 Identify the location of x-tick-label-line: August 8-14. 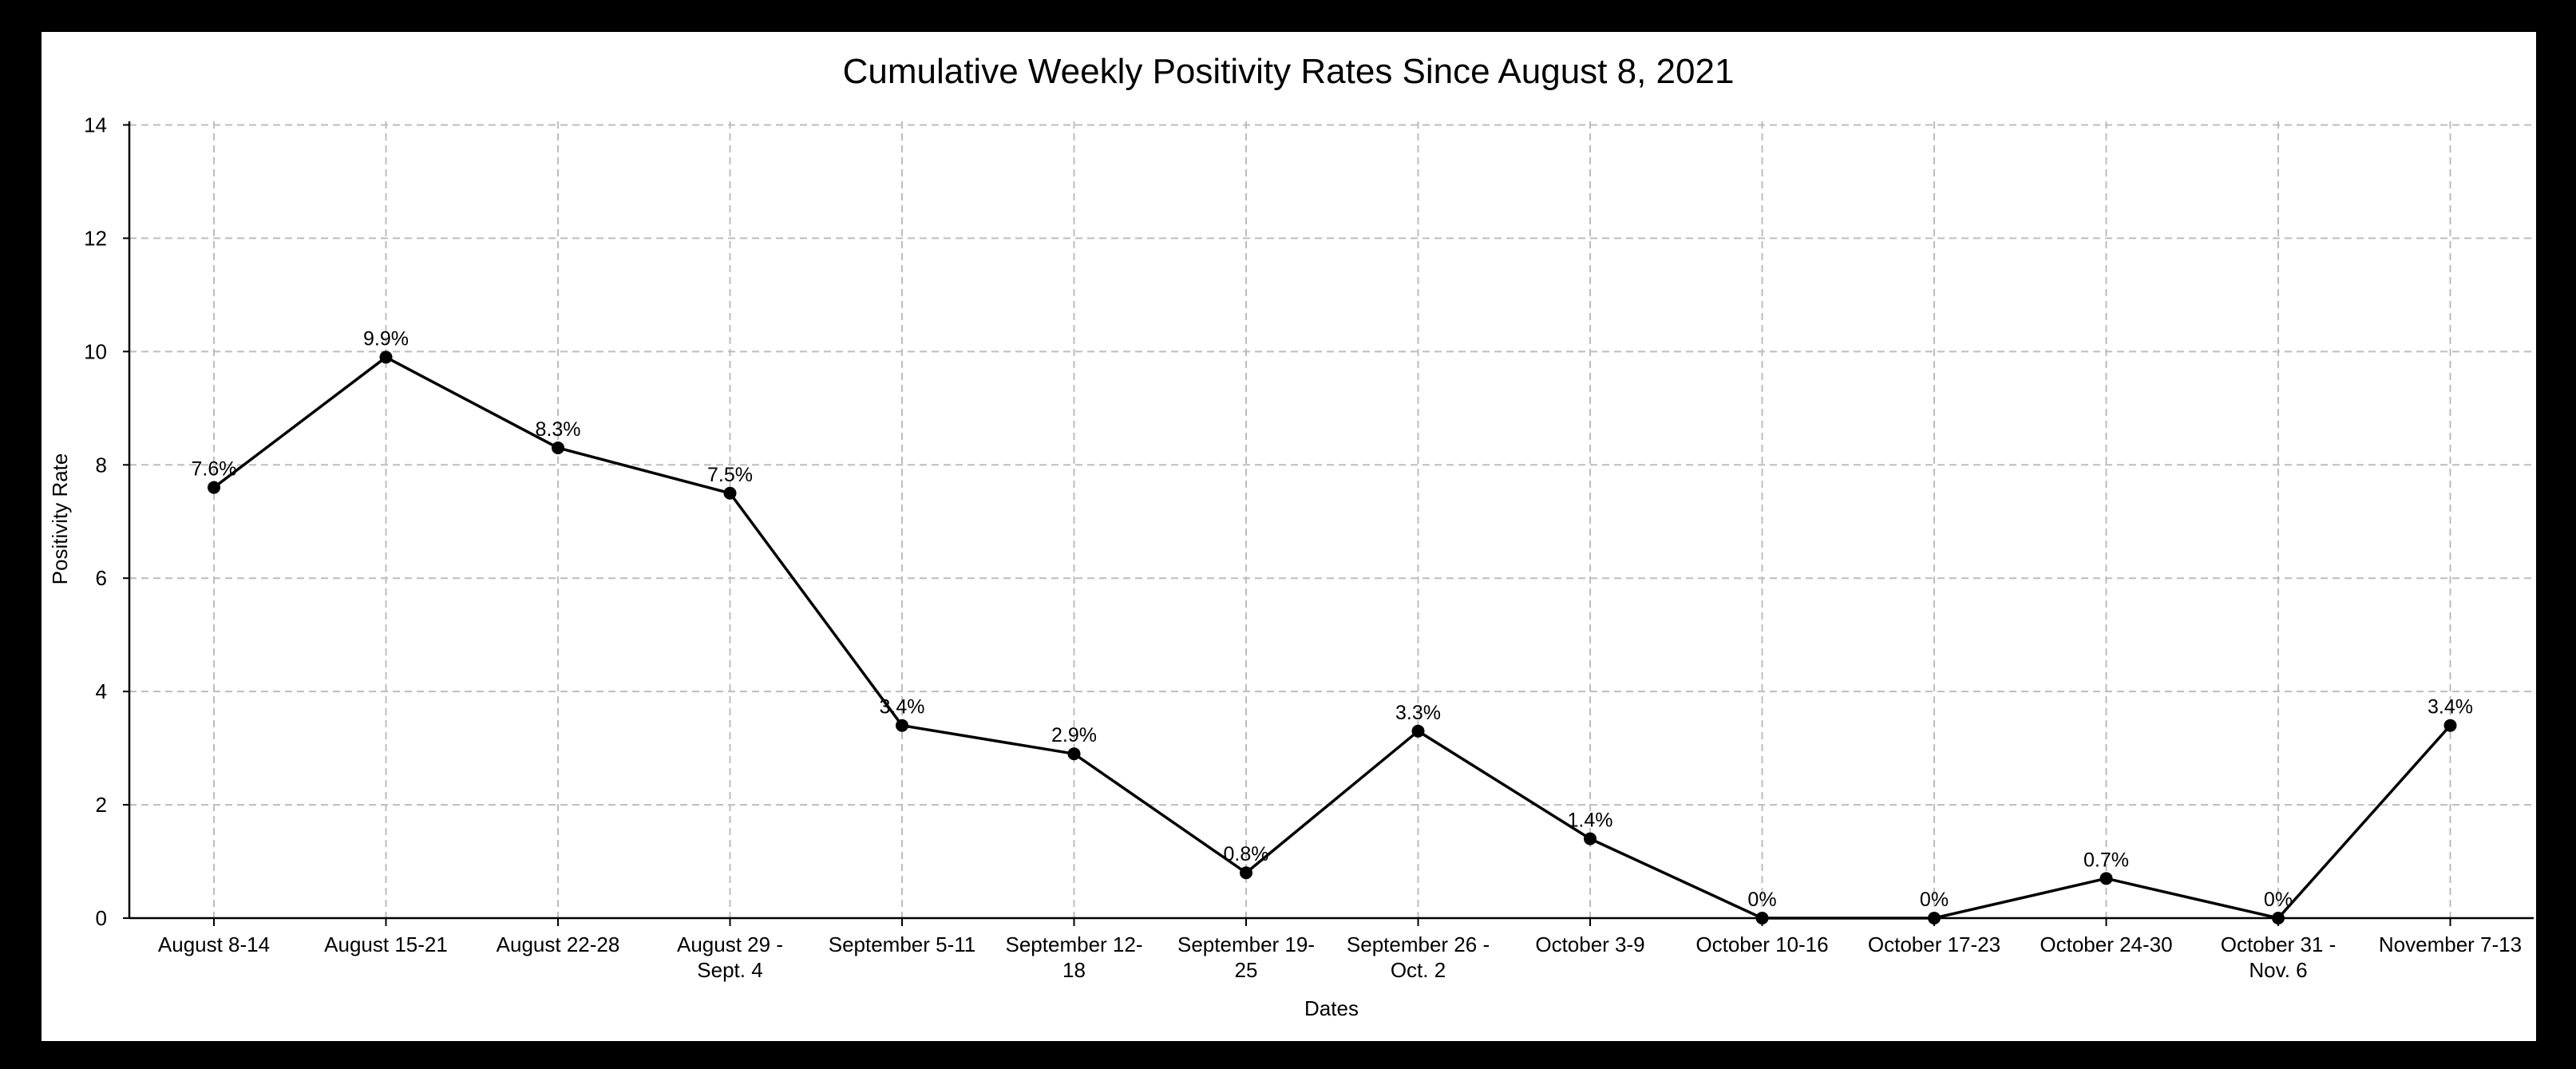
(214, 944).